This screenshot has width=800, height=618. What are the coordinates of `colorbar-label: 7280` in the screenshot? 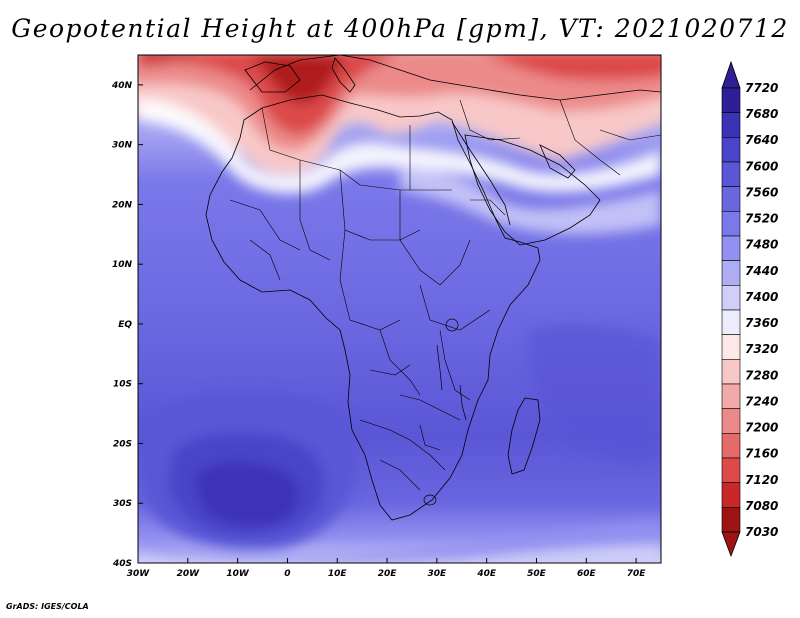 It's located at (761, 375).